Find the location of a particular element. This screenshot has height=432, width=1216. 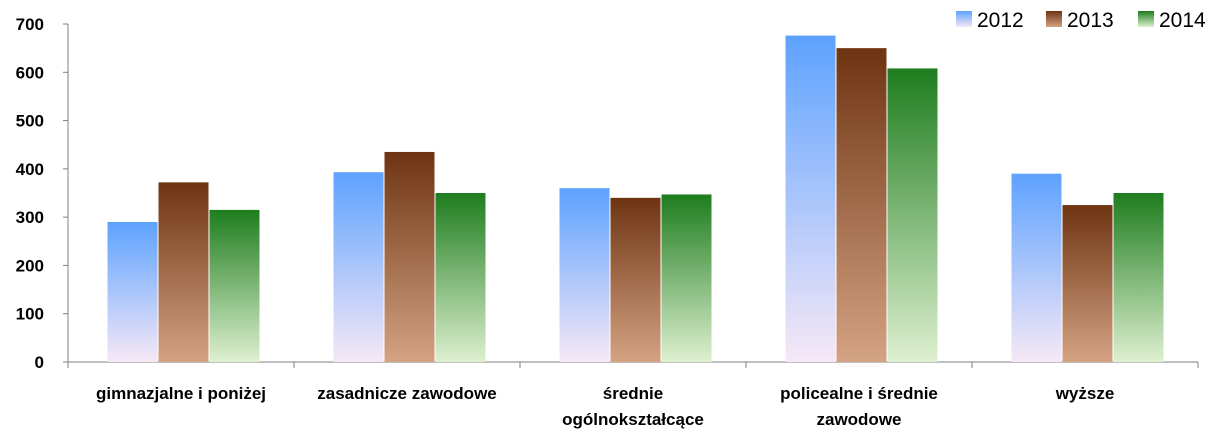

x-category-label: zasadnicze zawodowe is located at coordinates (407, 393).